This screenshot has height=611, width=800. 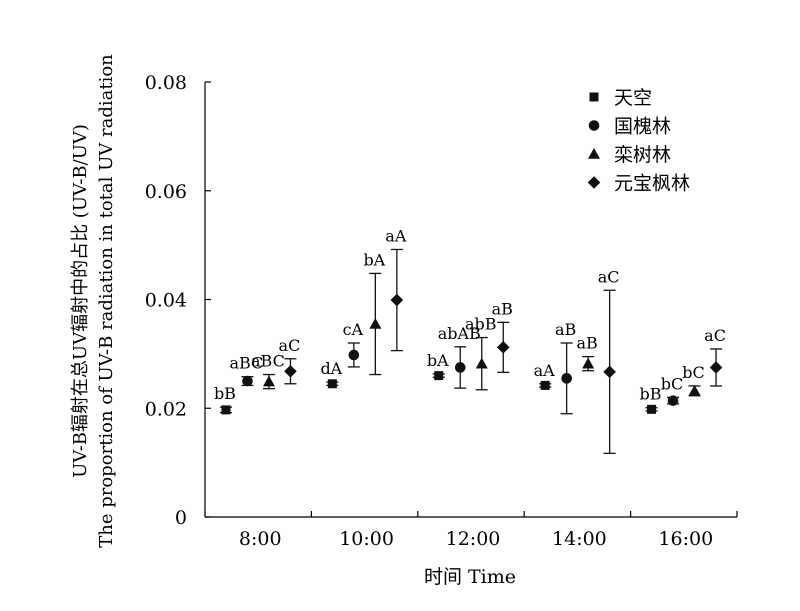 I want to click on y-tick-label: 0.04, so click(x=166, y=301).